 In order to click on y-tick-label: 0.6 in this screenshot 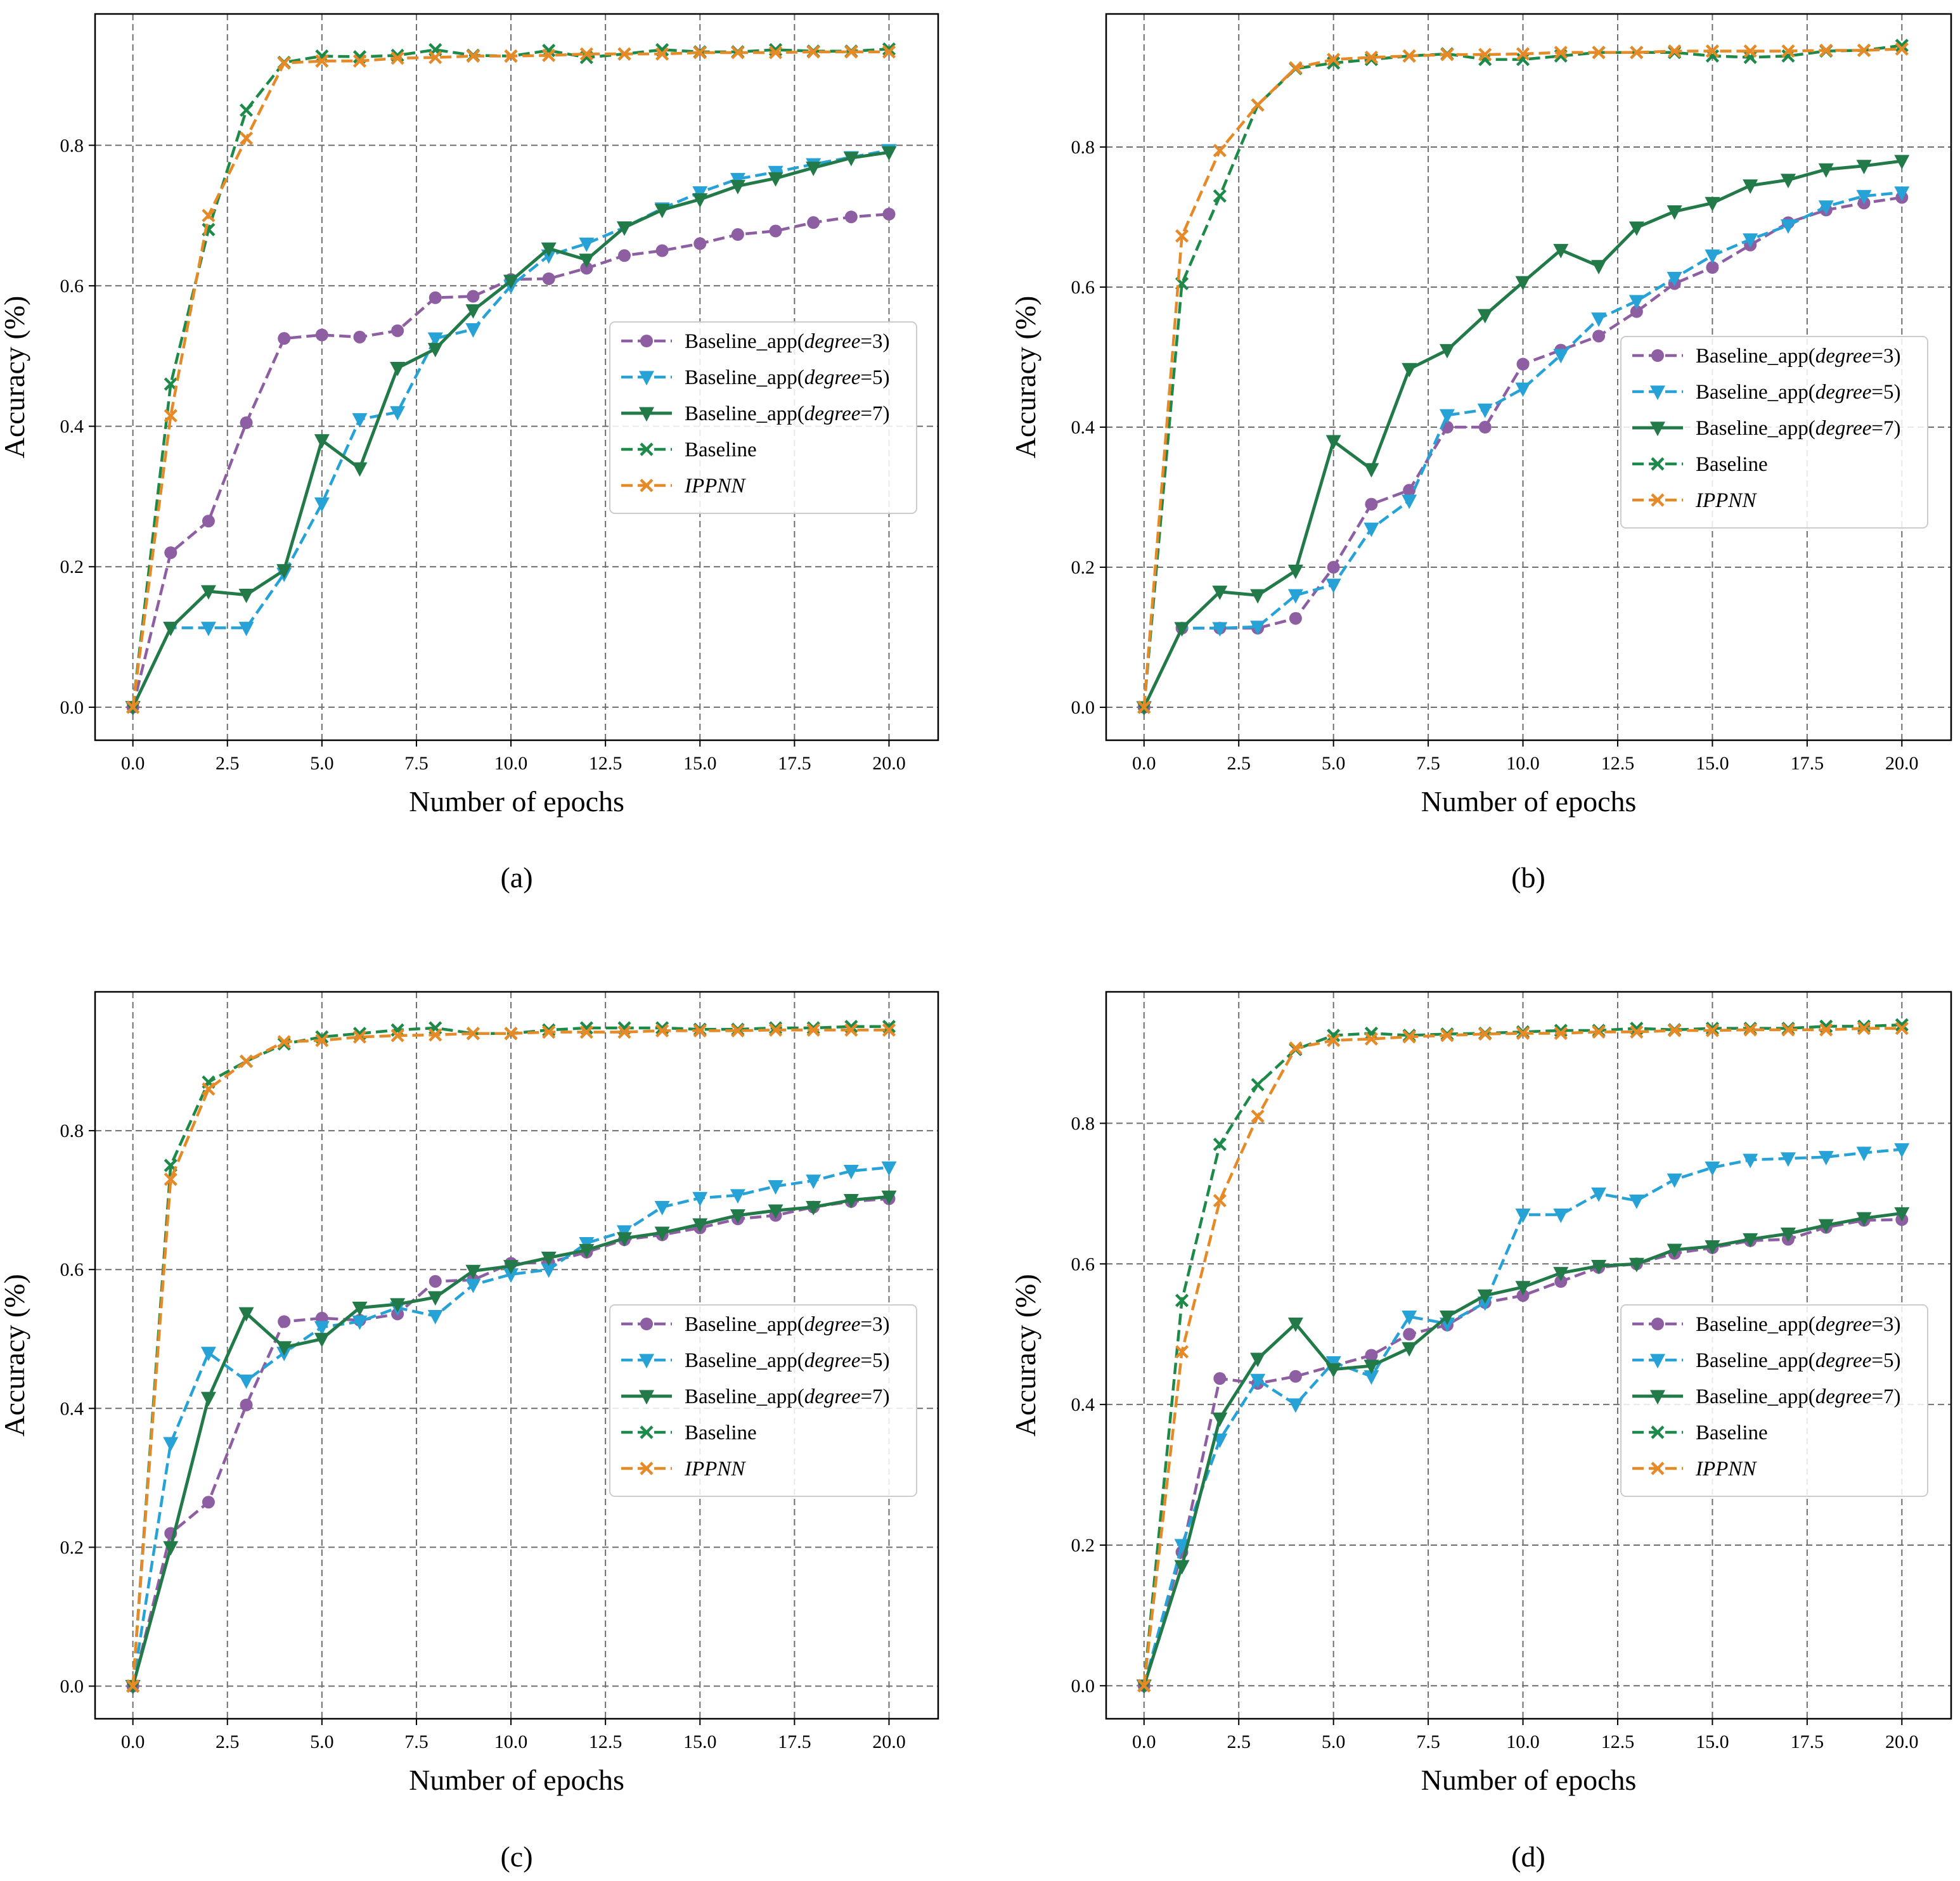, I will do `click(72, 286)`.